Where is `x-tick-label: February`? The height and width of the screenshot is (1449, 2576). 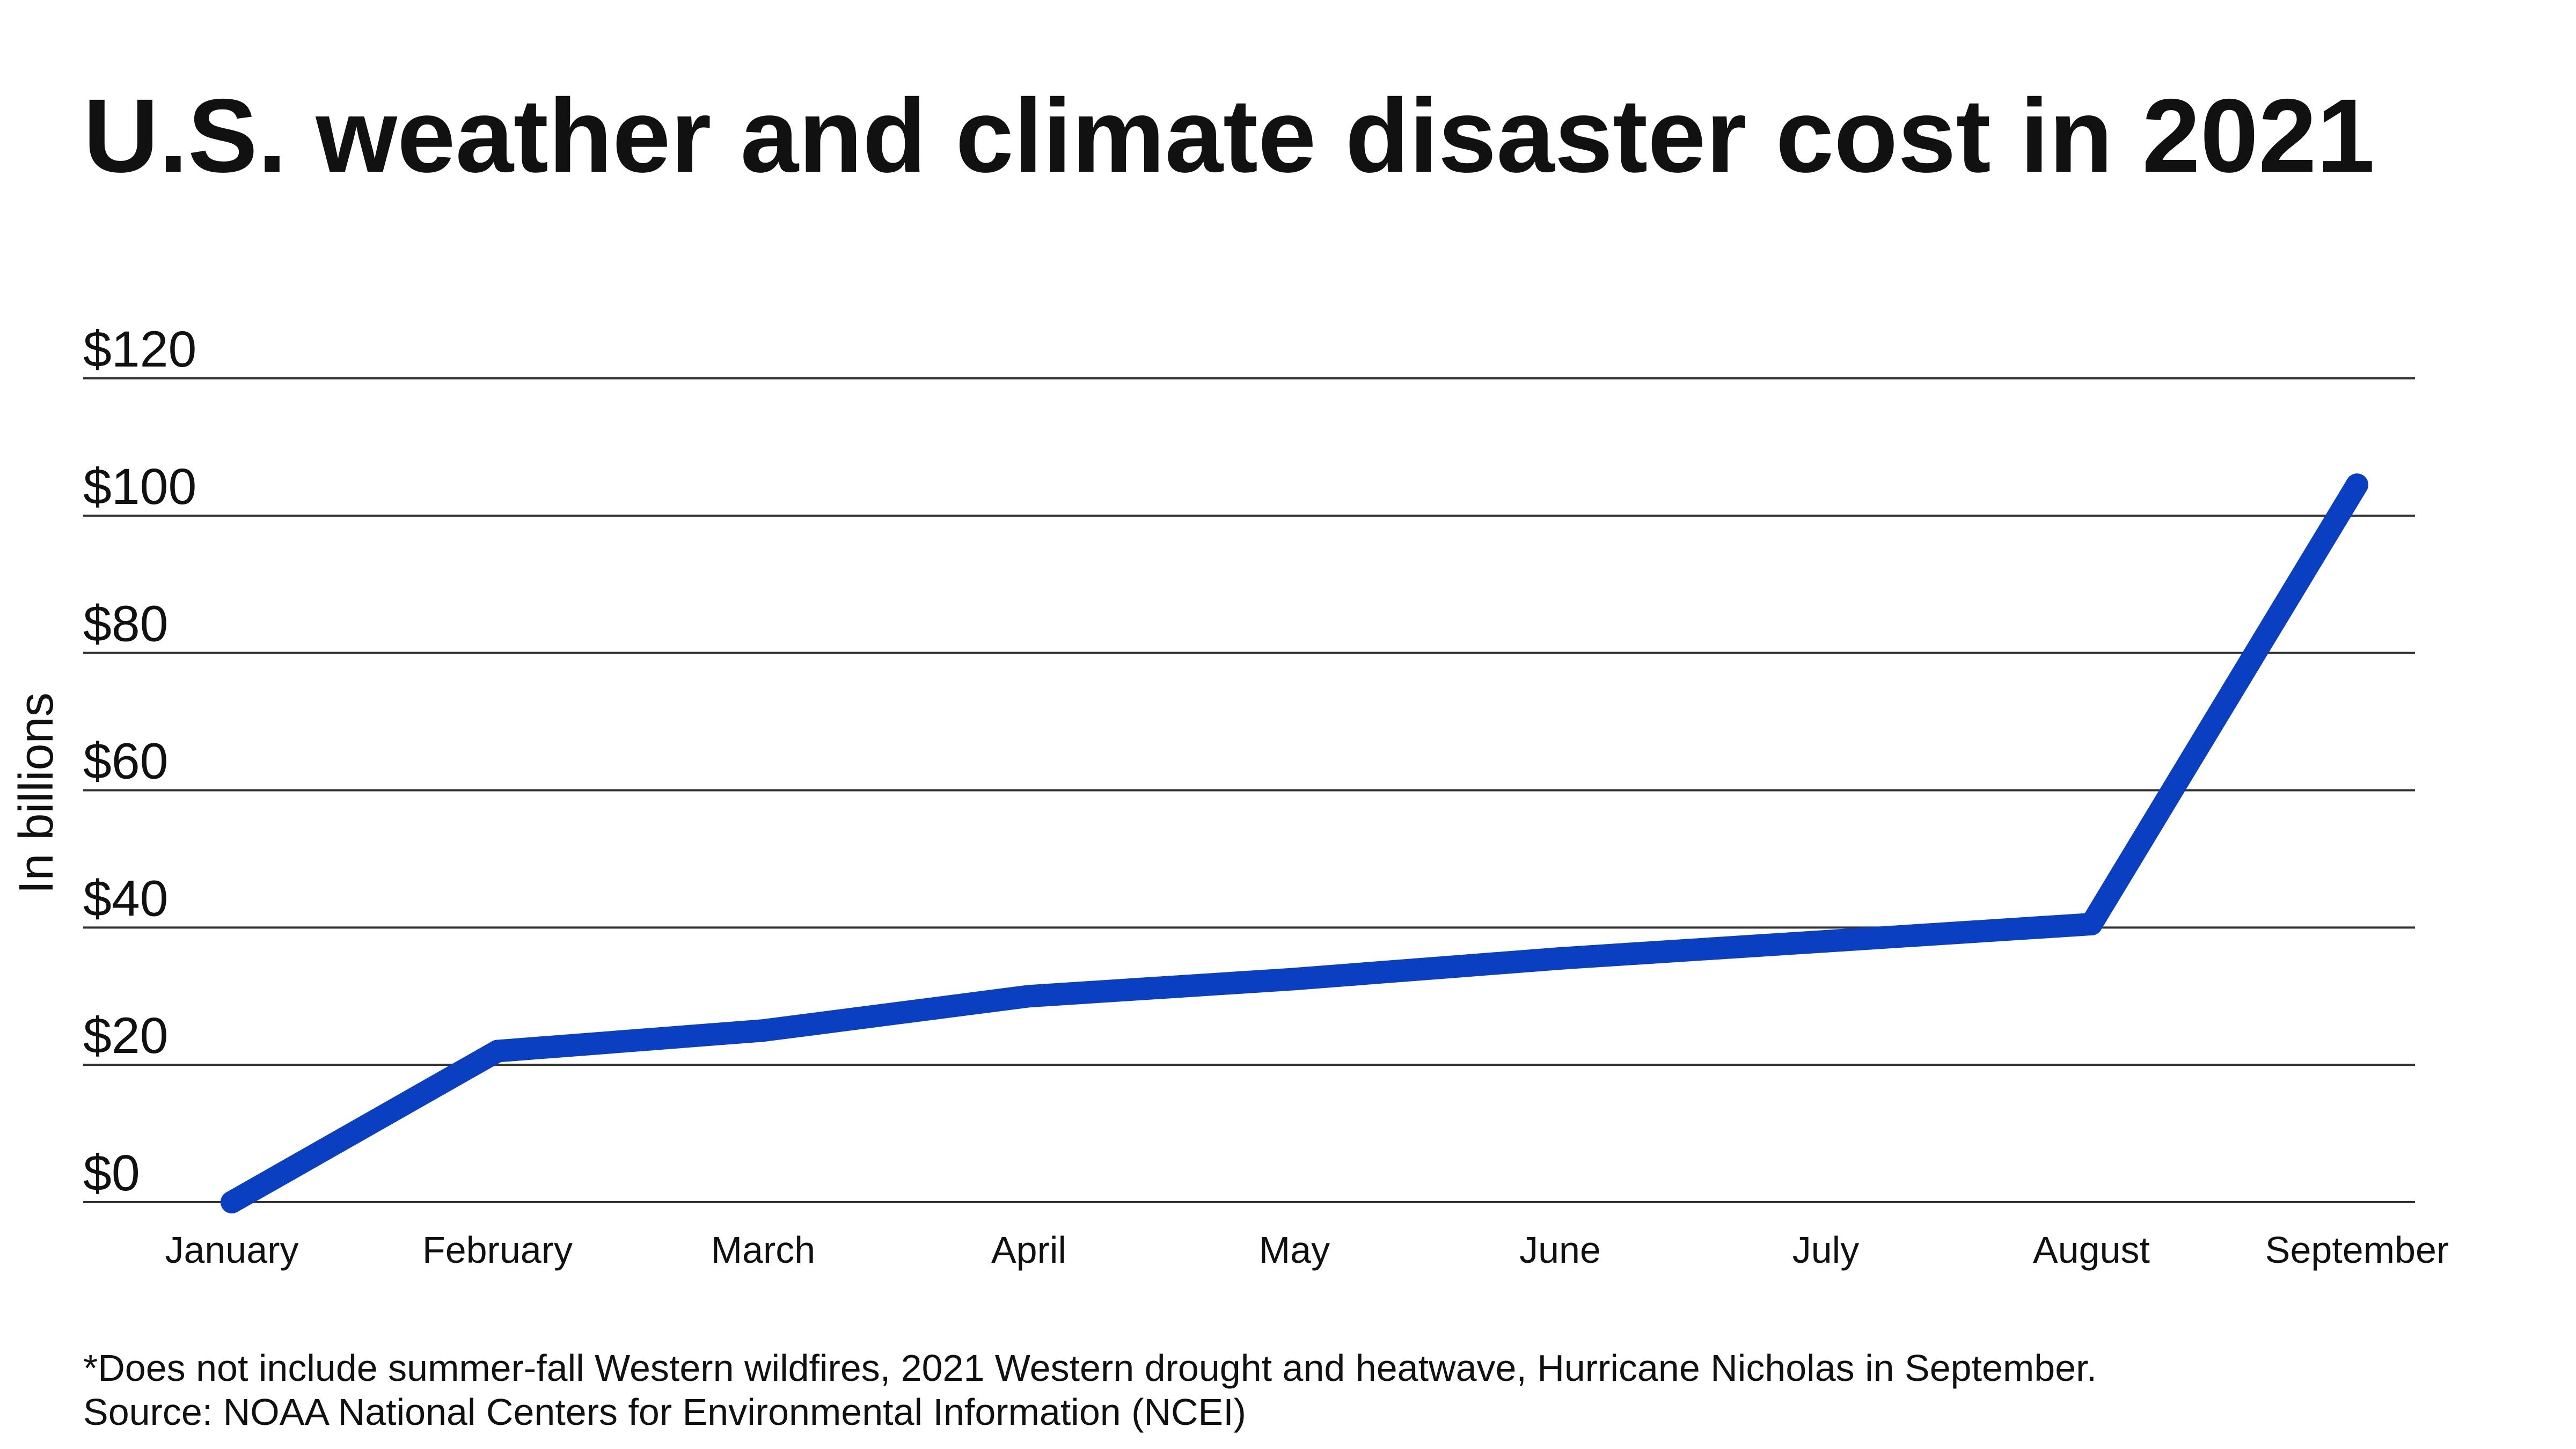
x-tick-label: February is located at coordinates (497, 1250).